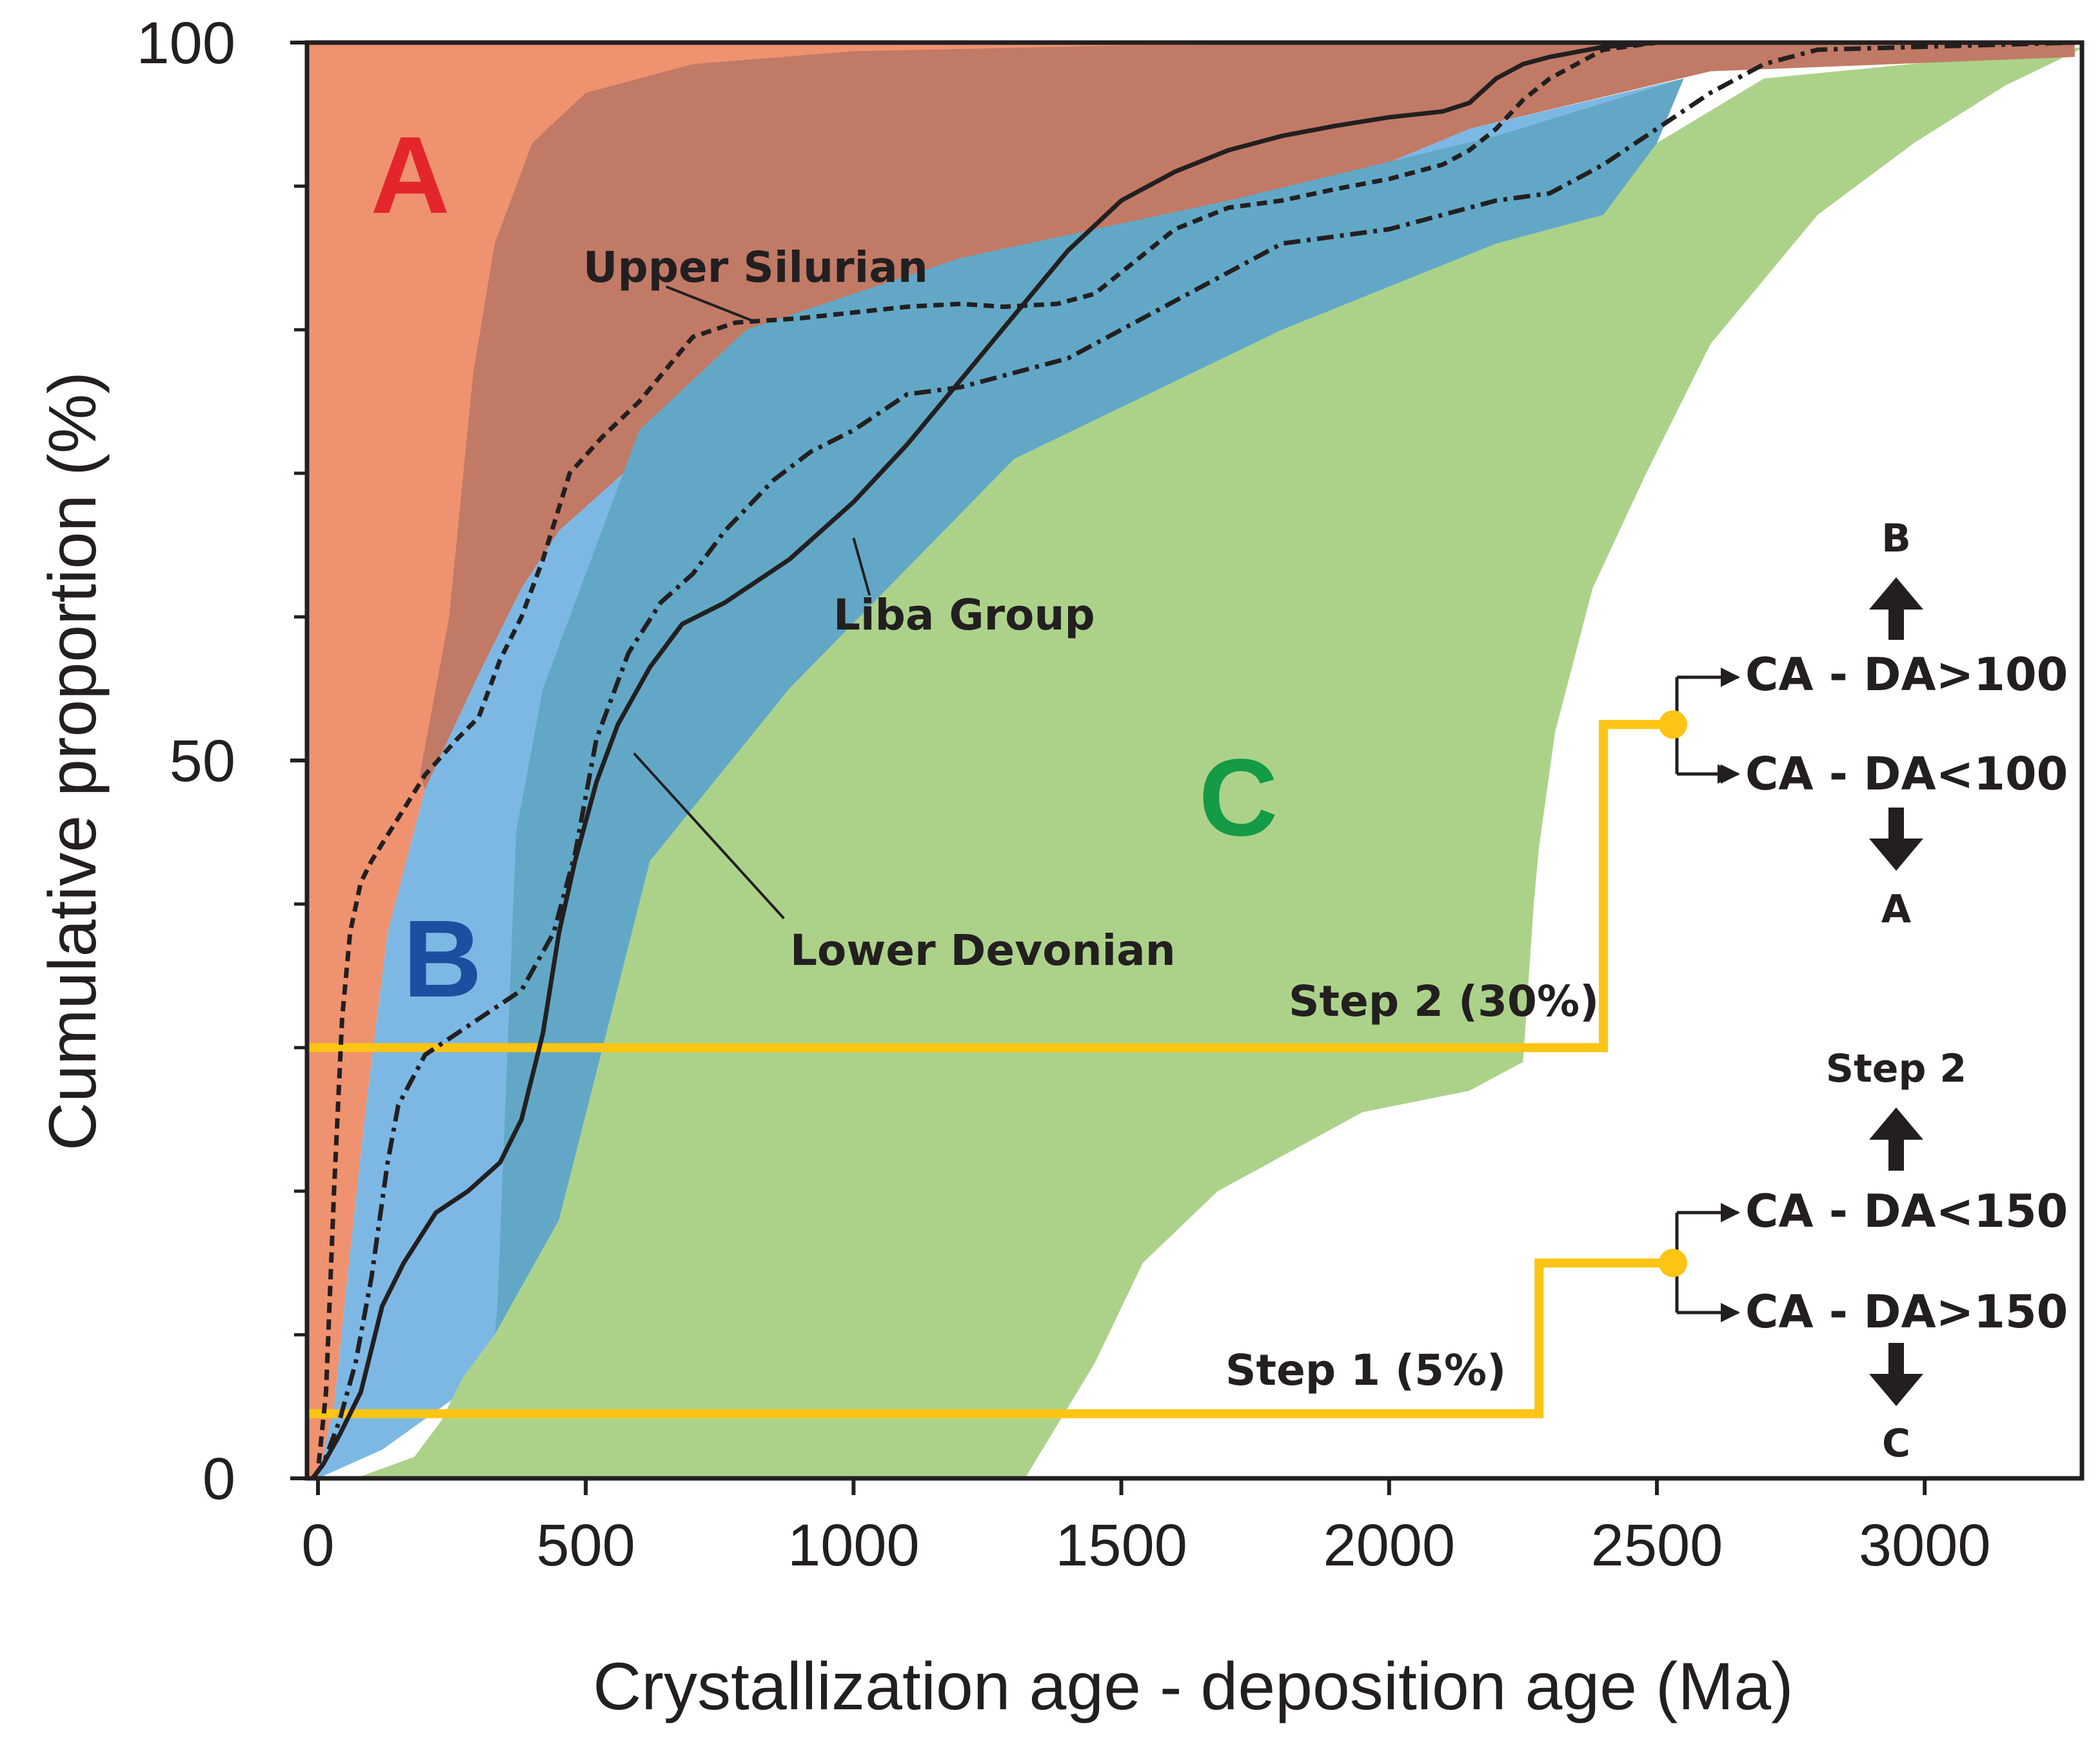  I want to click on step2-rule-lower: CA - DA<100, so click(1907, 774).